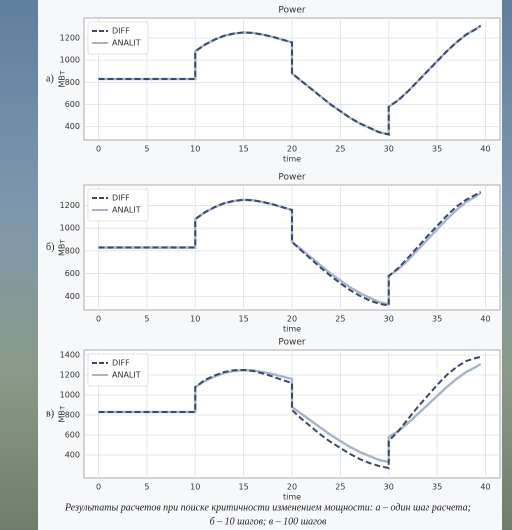 This screenshot has width=512, height=530. Describe the element at coordinates (50, 413) in the screenshot. I see `panel-label: в)` at that location.